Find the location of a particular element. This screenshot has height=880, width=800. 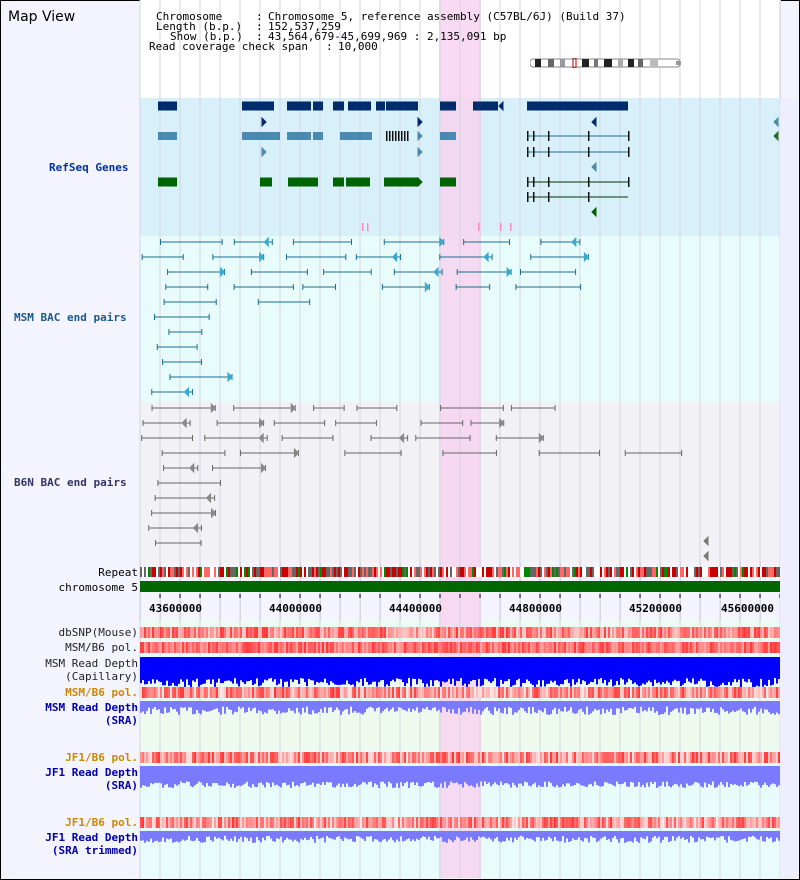

track-label-msm-depth-cap: MSM Read Depth is located at coordinates (91, 663).